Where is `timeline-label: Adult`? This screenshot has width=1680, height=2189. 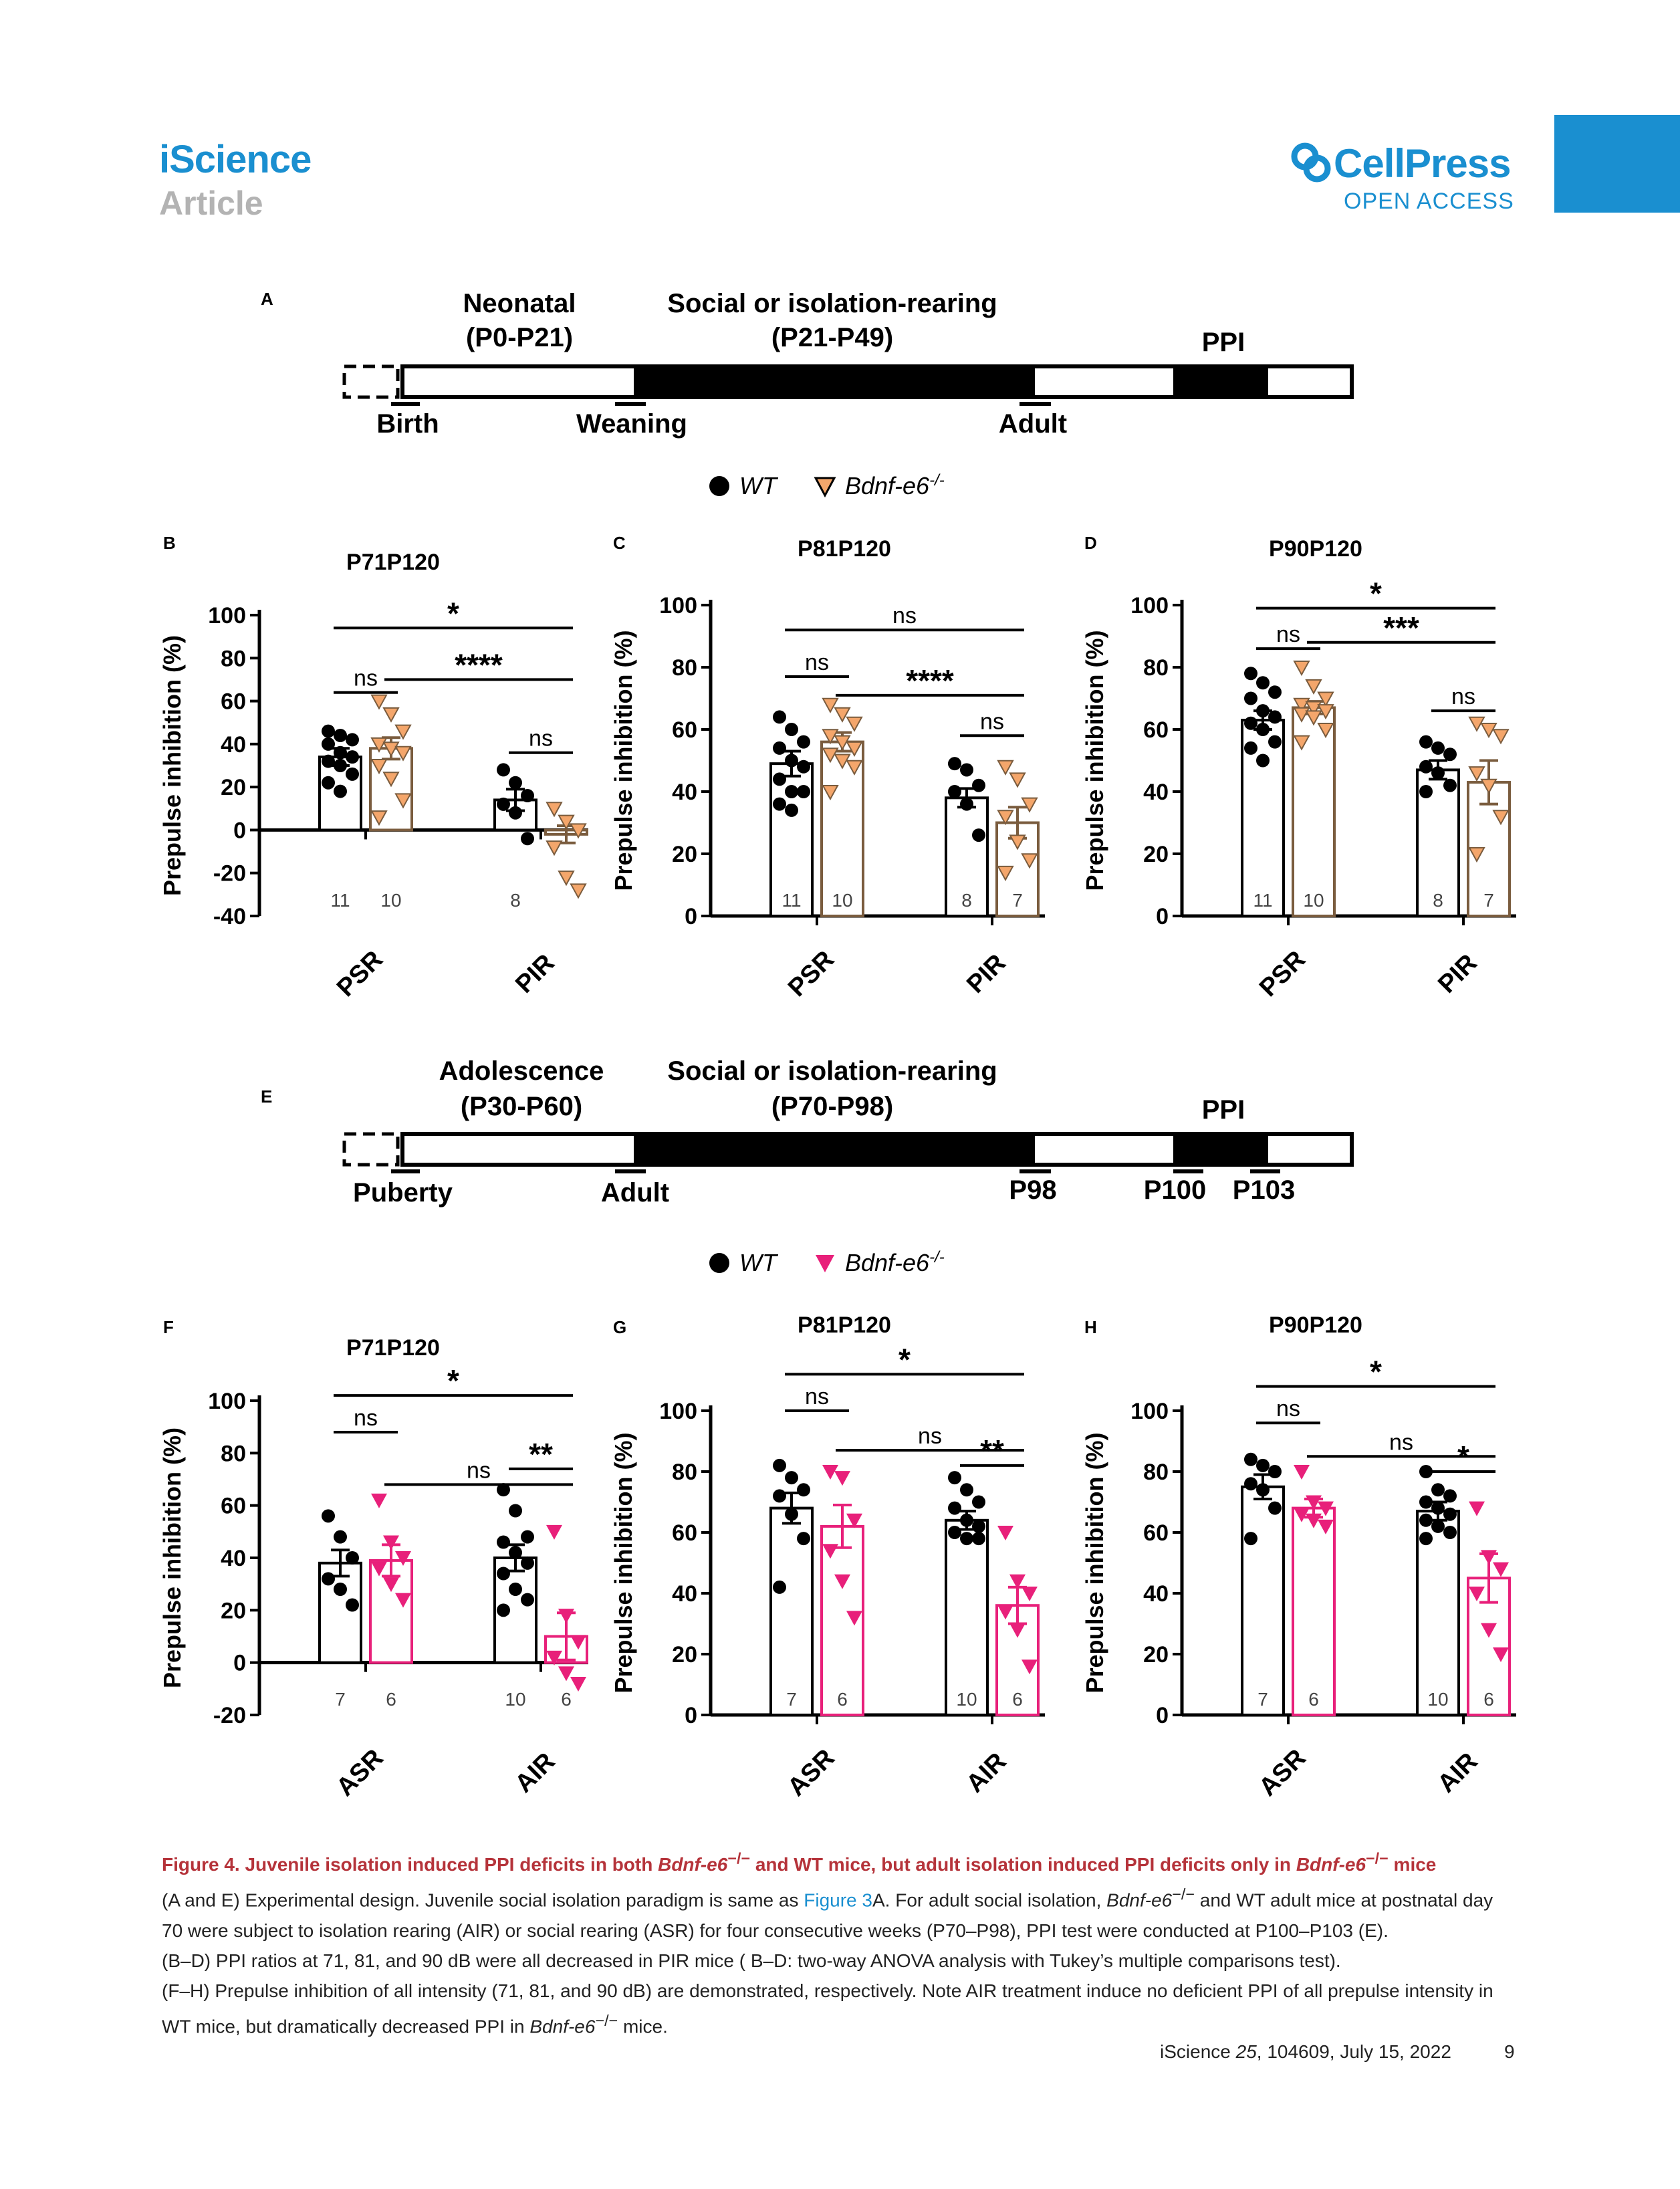
timeline-label: Adult is located at coordinates (1033, 424).